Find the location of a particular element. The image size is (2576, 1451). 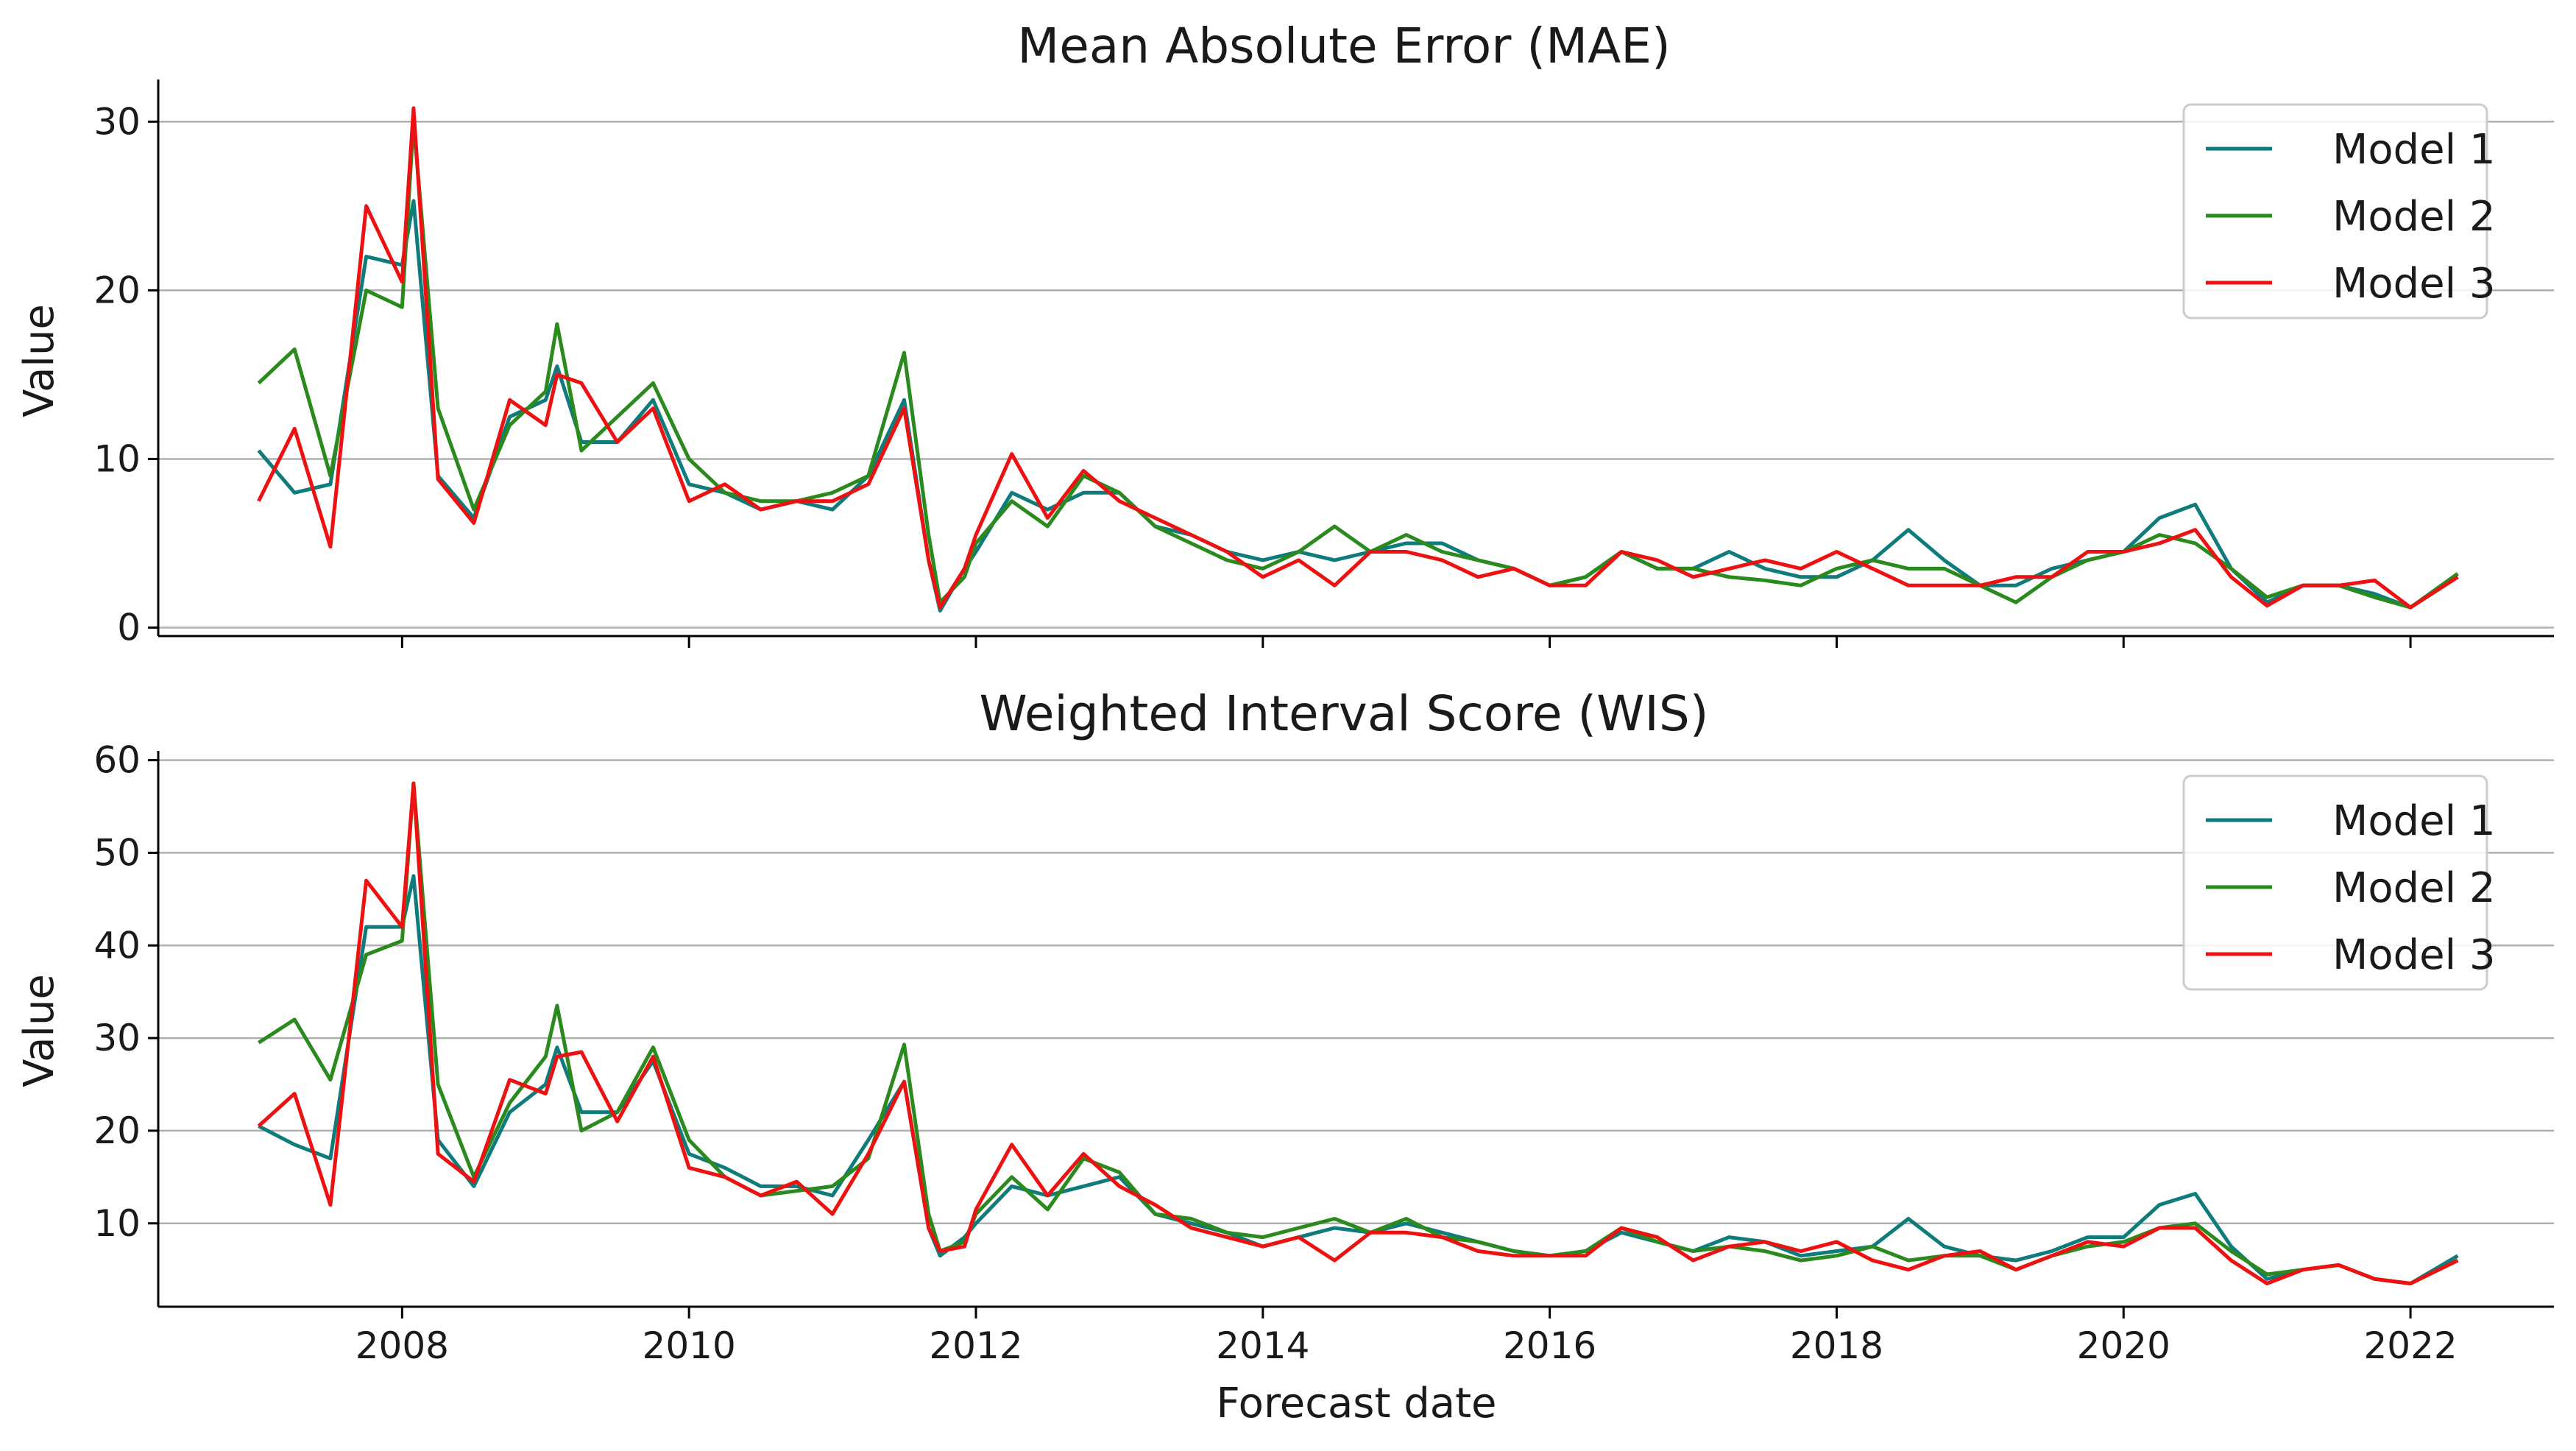

mae-legend-box is located at coordinates (2335, 211).